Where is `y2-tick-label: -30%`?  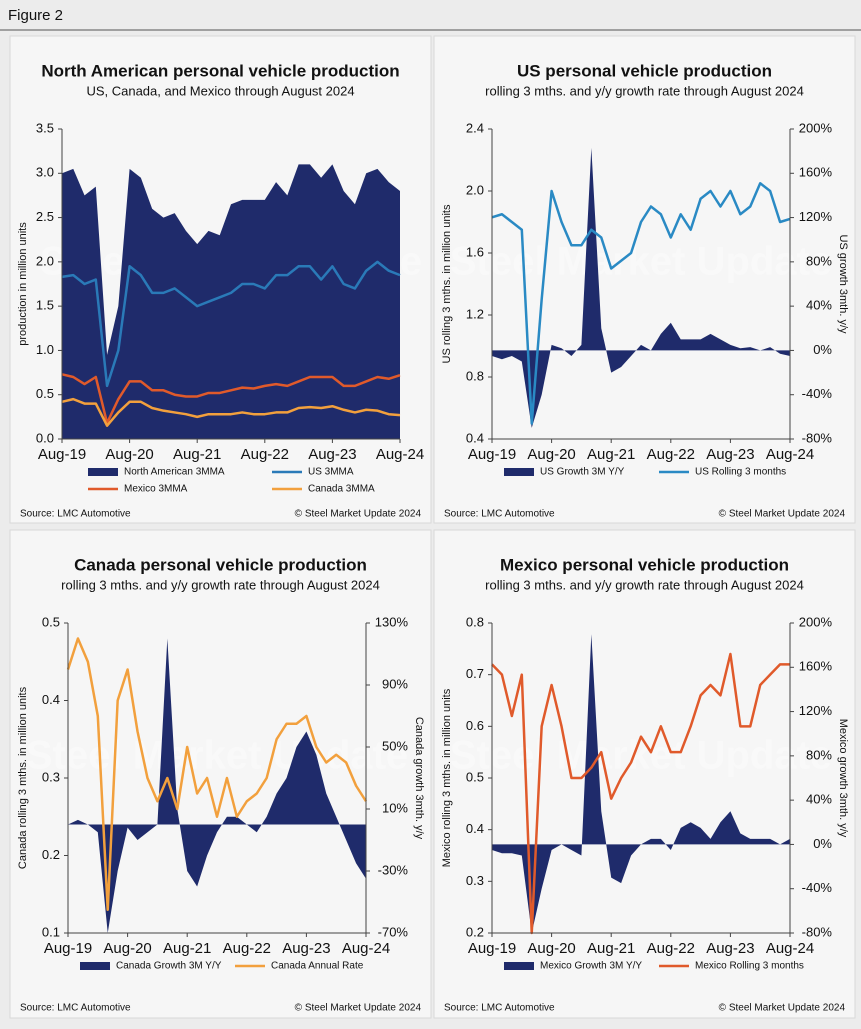 y2-tick-label: -30% is located at coordinates (393, 869).